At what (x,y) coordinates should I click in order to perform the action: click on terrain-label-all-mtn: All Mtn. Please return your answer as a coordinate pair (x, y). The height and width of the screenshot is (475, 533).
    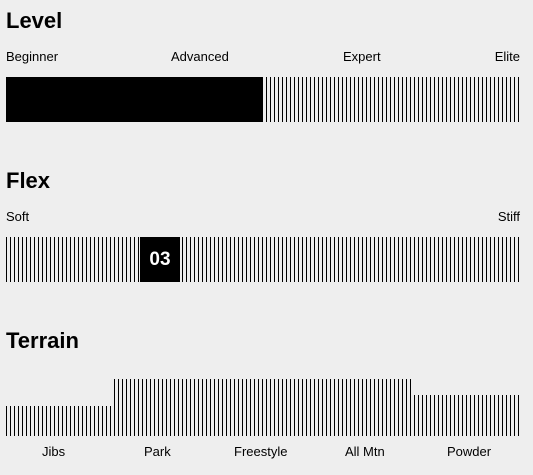
    Looking at the image, I should click on (365, 451).